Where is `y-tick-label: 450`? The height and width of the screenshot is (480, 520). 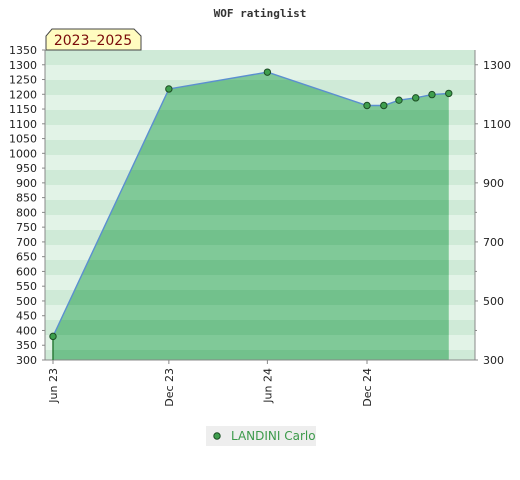
y-tick-label: 450 is located at coordinates (26, 316).